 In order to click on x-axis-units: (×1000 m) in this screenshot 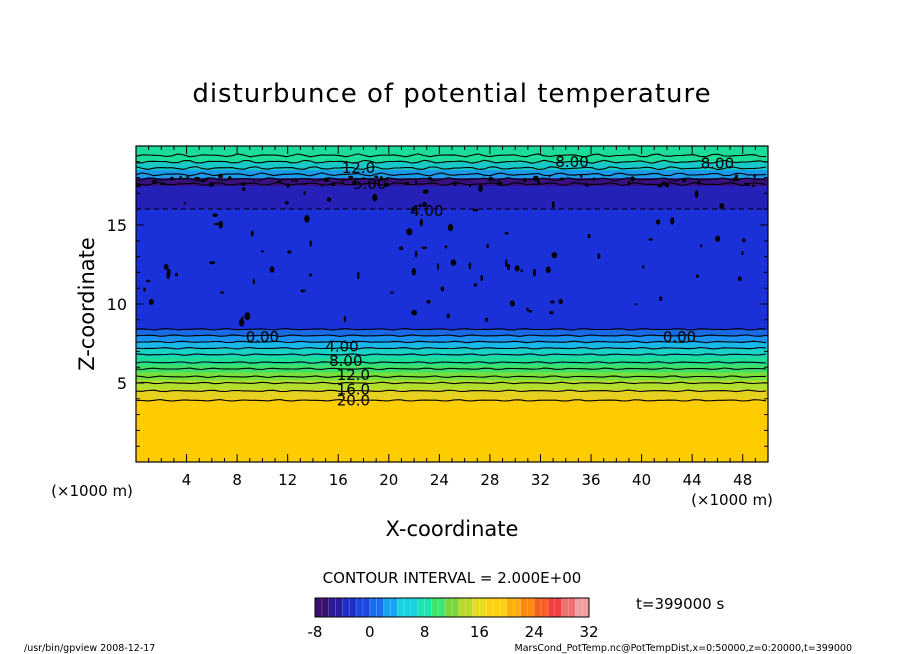, I will do `click(732, 500)`.